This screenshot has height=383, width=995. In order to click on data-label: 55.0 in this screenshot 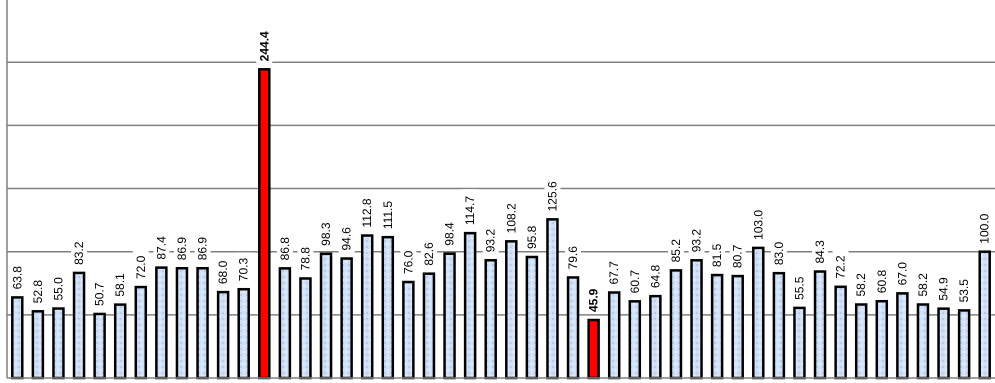, I will do `click(58, 289)`.